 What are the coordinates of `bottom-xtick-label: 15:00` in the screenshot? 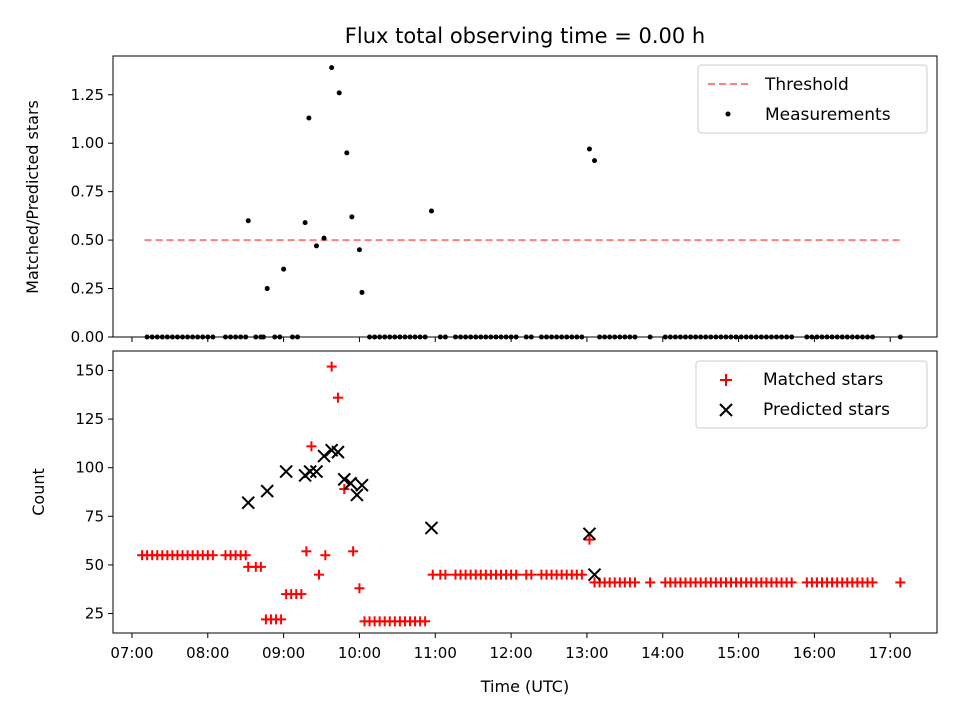 It's located at (738, 653).